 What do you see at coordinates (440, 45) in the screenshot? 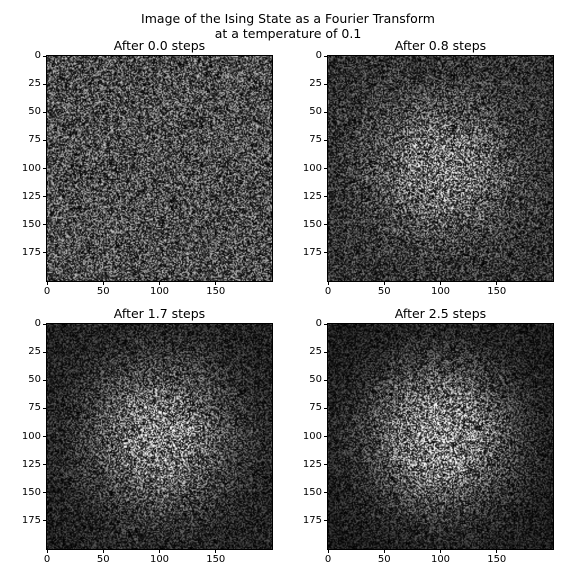
I see `panel-title: After 0.8 steps` at bounding box center [440, 45].